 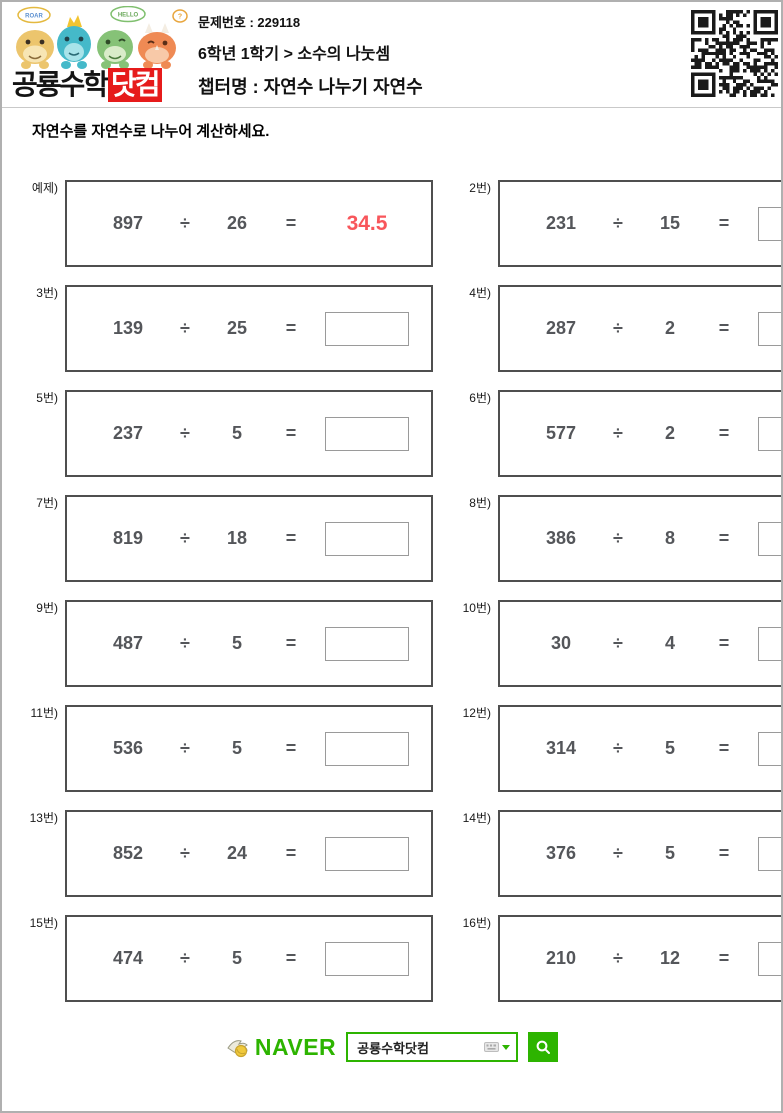 I want to click on search-input, so click(x=421, y=1047).